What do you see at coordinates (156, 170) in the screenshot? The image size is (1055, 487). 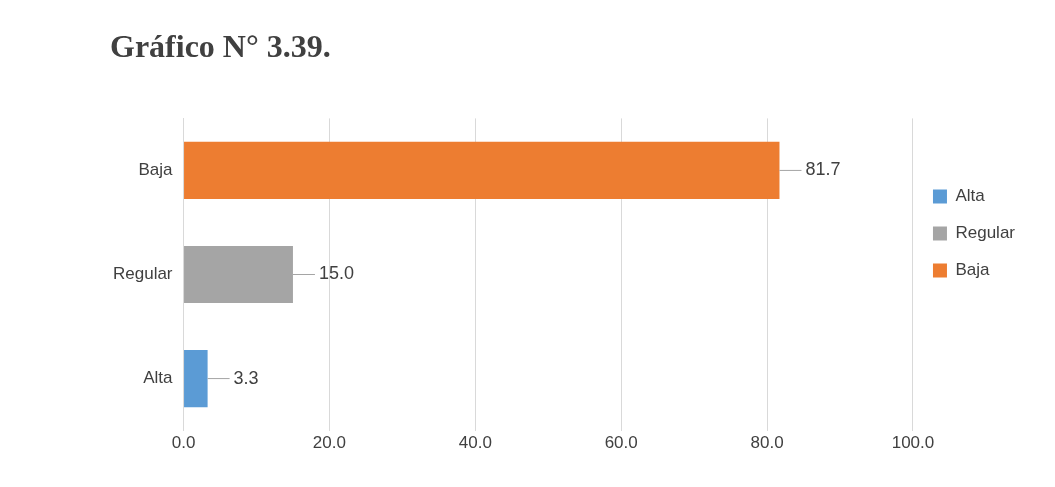 I see `y-tick-label: Baja` at bounding box center [156, 170].